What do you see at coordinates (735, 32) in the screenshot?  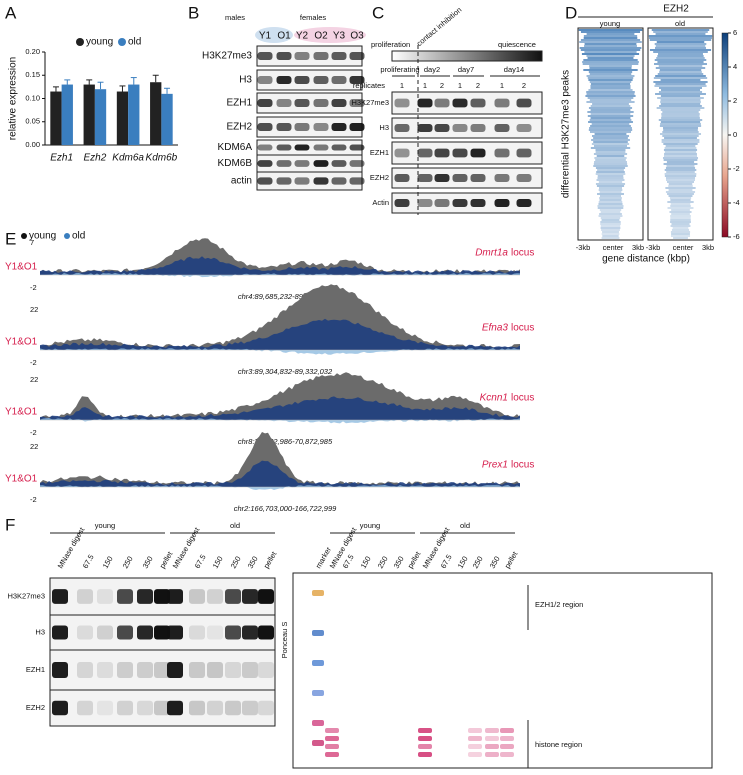 I see `colorbar-label: 6` at bounding box center [735, 32].